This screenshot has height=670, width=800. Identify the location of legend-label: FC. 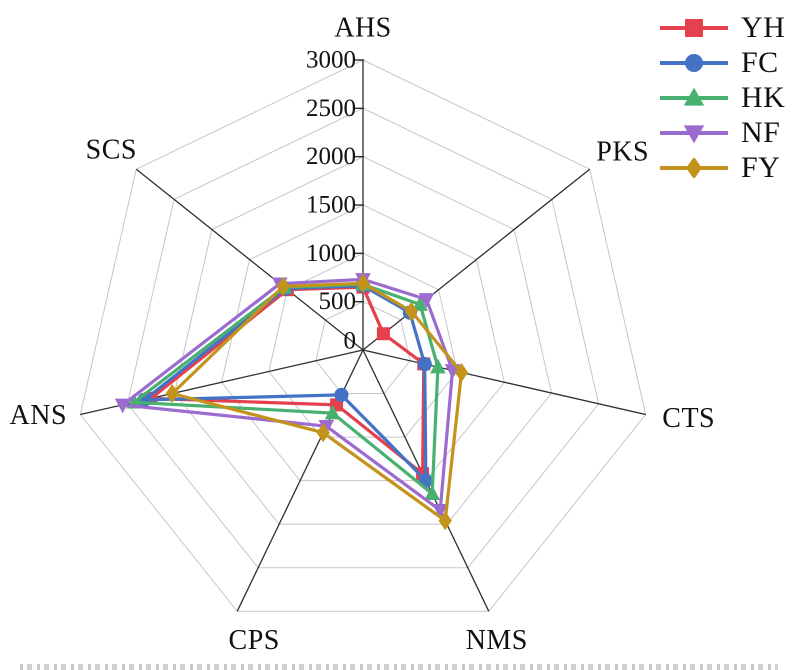
(760, 62).